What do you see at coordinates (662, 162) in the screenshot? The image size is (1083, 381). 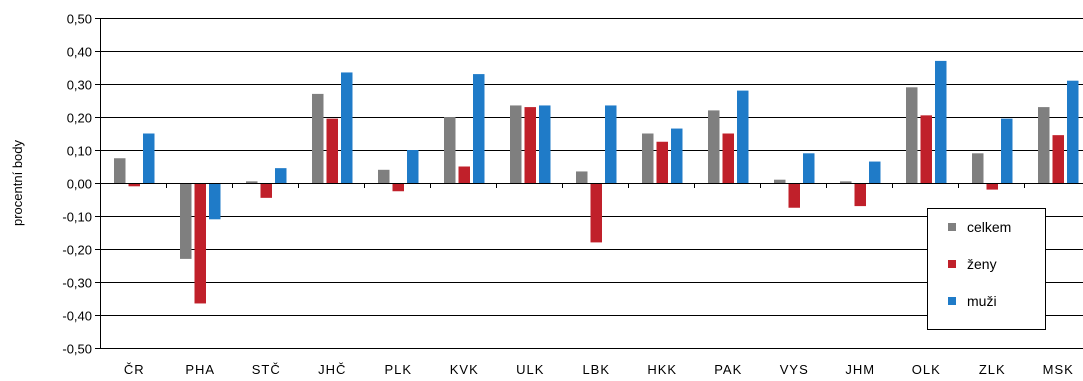 I see `bar-ženy-HKK` at bounding box center [662, 162].